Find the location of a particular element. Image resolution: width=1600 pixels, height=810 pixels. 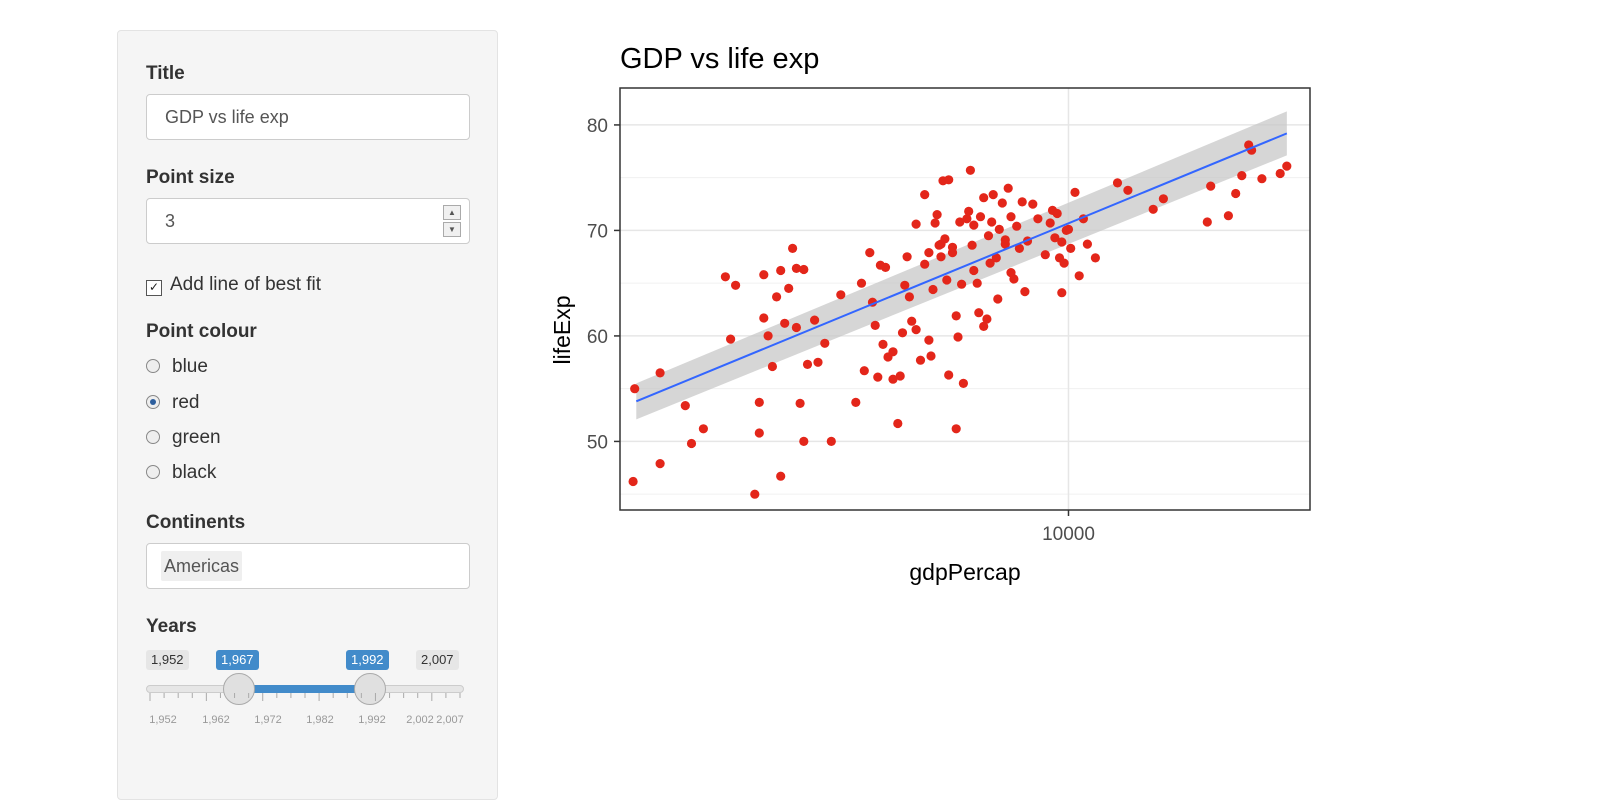

colour-option-red: red is located at coordinates (172, 403).